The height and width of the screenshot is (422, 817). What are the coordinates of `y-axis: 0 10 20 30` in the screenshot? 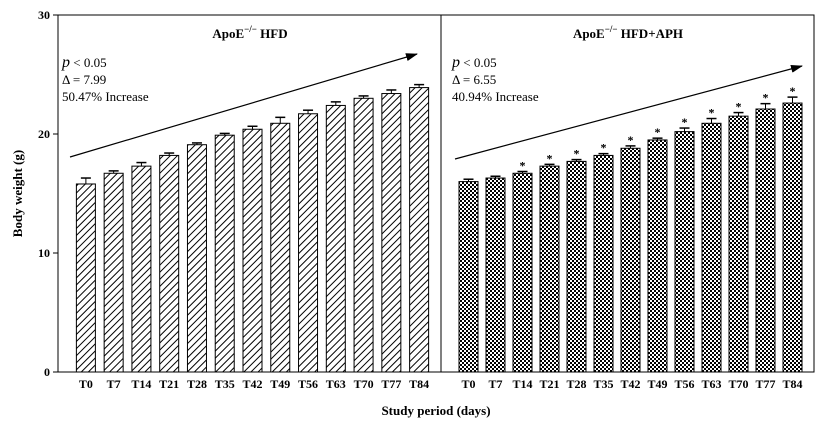 It's located at (48, 193).